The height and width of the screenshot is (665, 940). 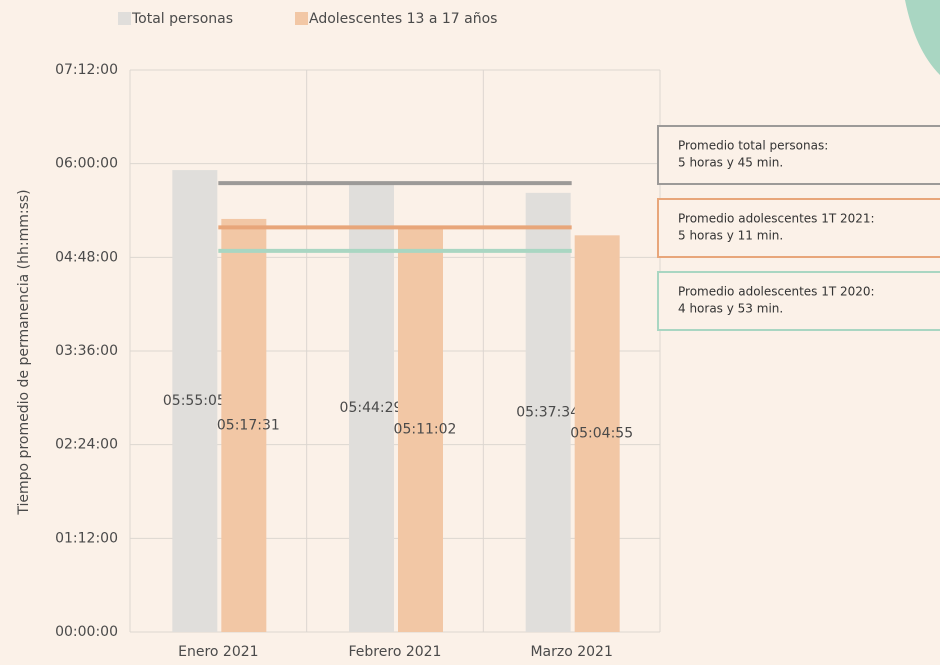 I want to click on x-tick-label: Marzo 2021, so click(x=571, y=652).